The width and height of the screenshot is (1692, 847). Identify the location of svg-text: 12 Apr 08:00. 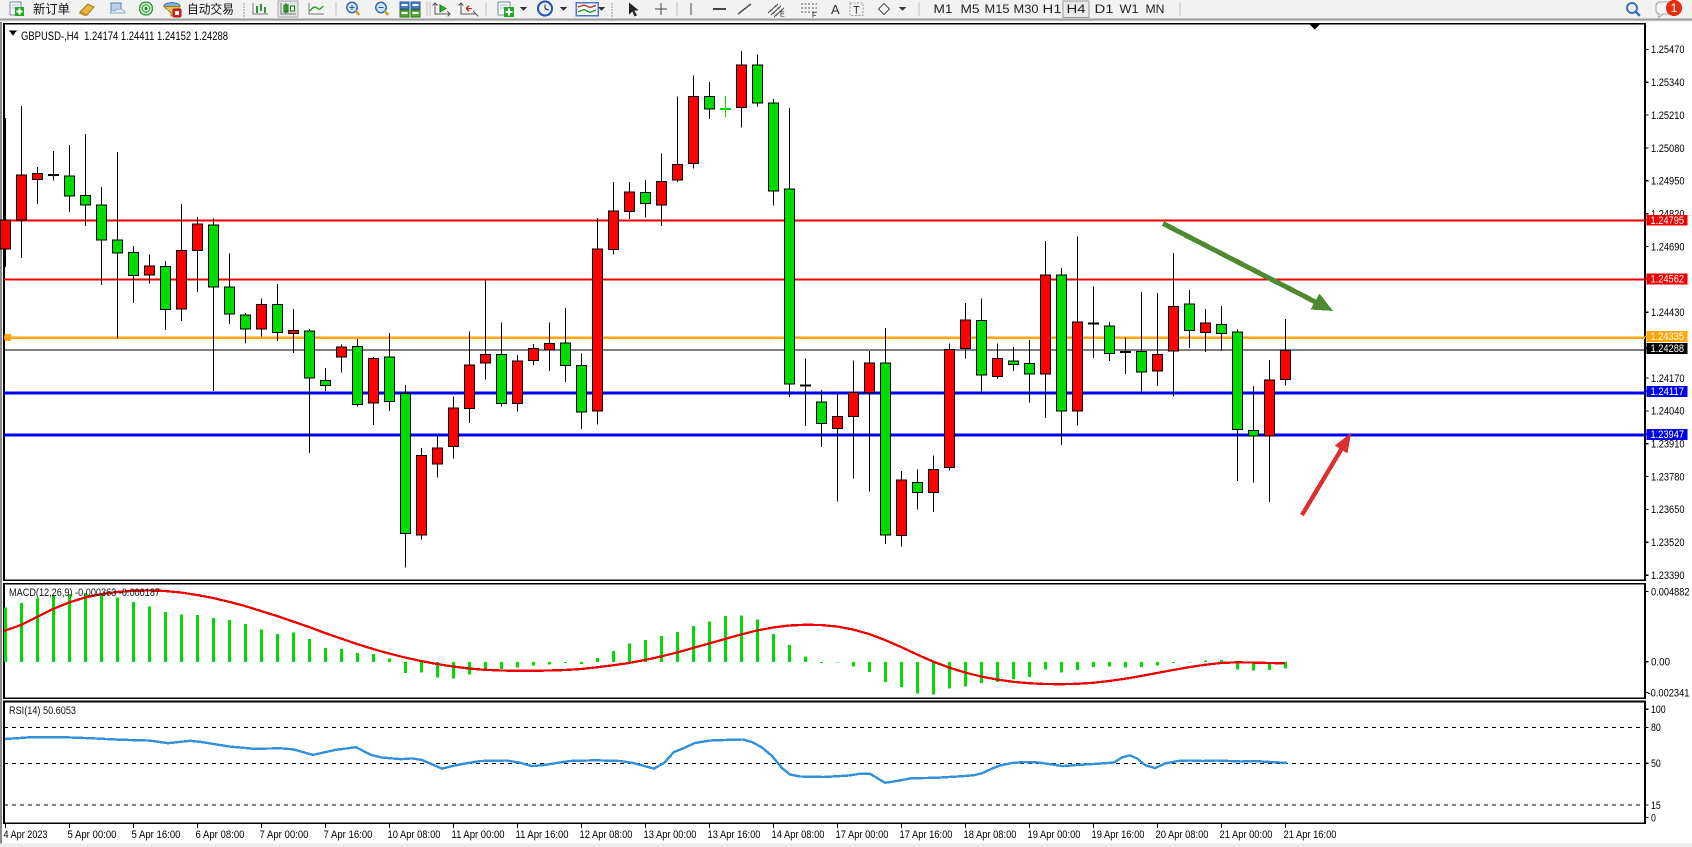
(606, 835).